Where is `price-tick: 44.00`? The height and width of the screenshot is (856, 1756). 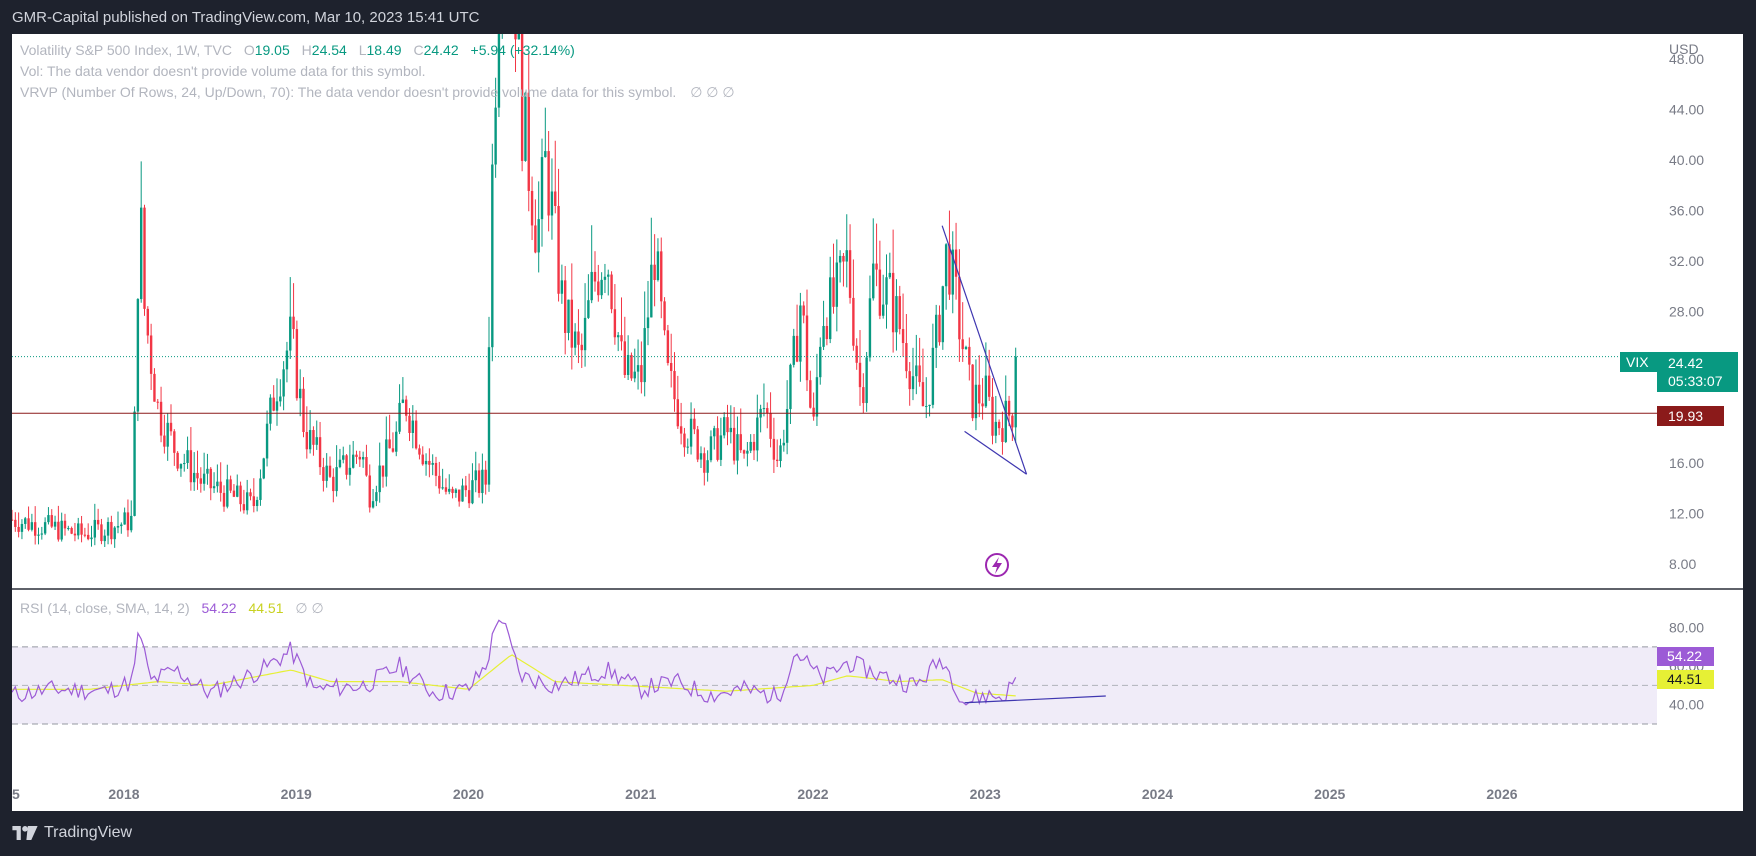
price-tick: 44.00 is located at coordinates (1686, 110).